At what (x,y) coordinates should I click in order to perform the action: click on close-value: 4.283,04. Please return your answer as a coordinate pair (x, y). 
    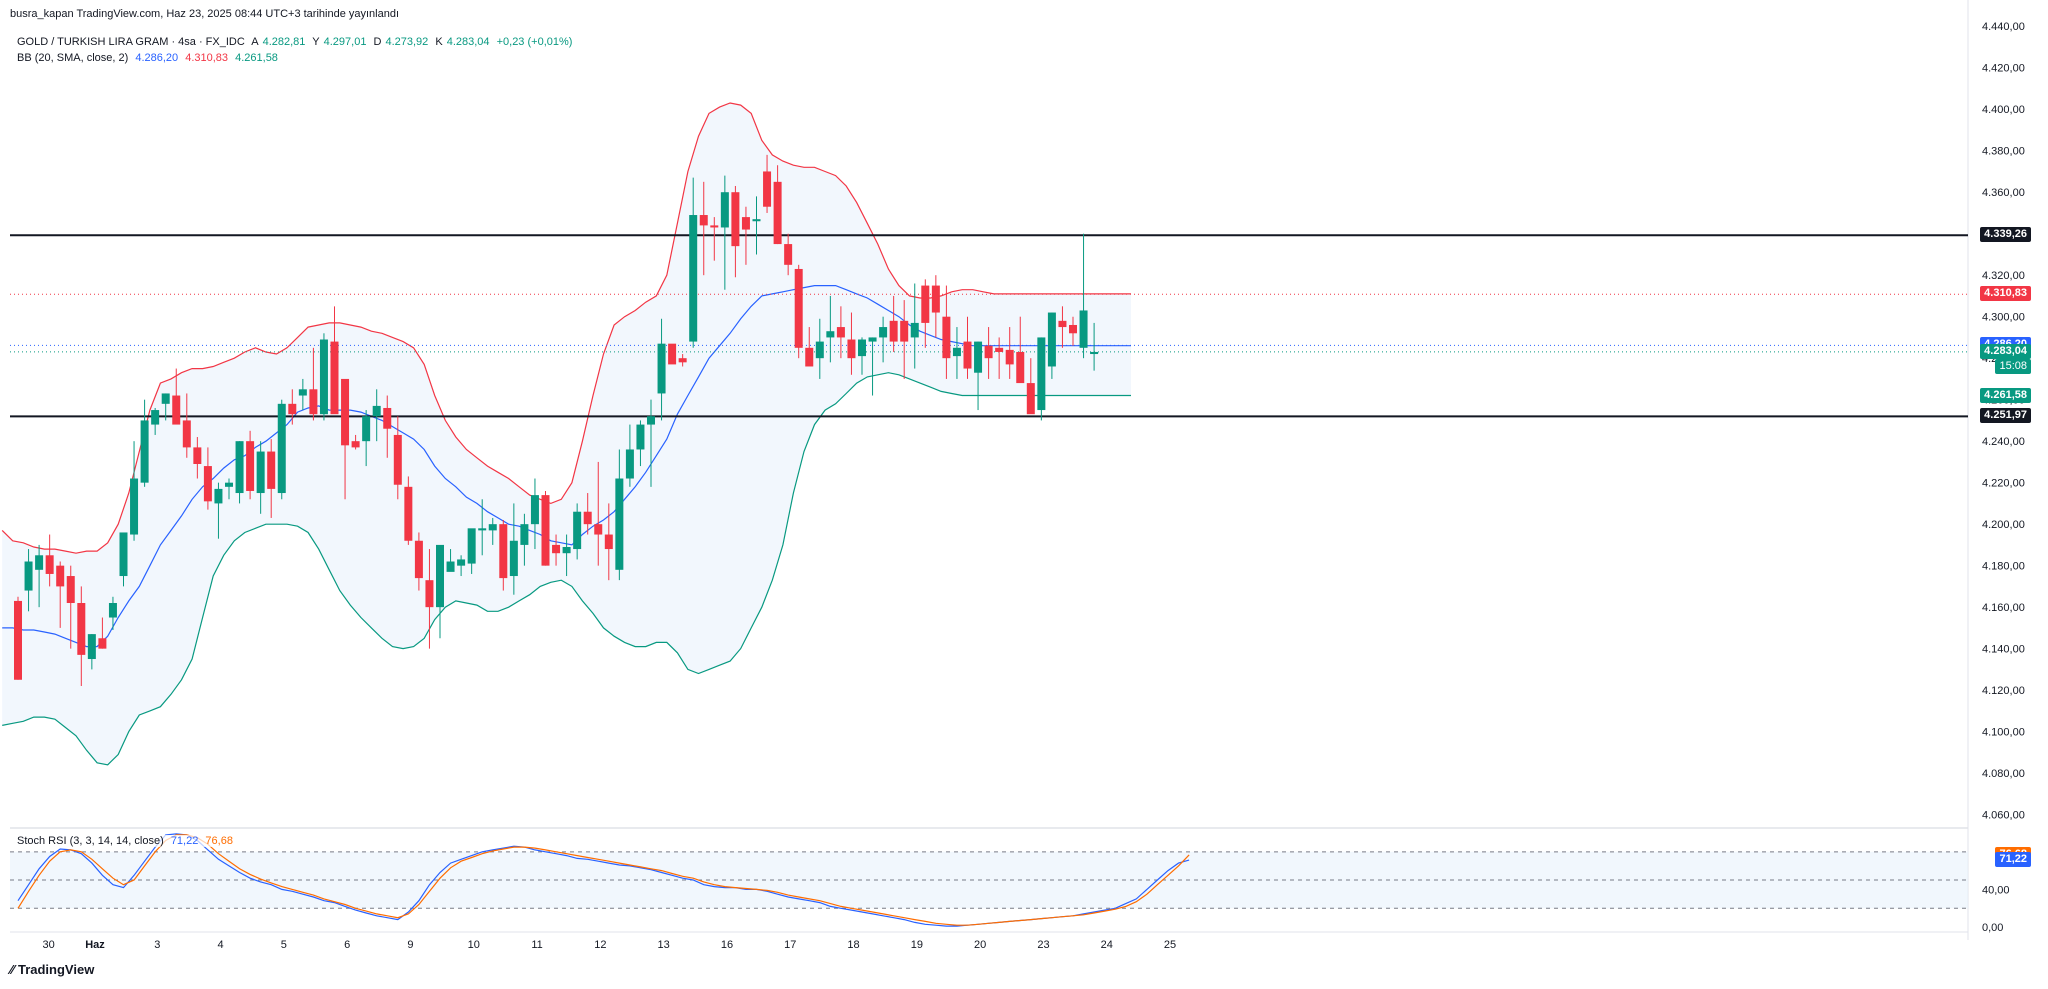
    Looking at the image, I should click on (468, 42).